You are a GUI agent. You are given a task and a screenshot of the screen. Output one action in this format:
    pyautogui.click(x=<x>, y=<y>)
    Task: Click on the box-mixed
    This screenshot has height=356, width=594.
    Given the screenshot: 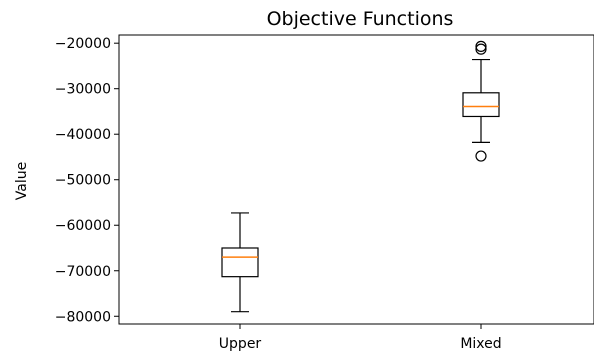 What is the action you would take?
    pyautogui.click(x=481, y=101)
    